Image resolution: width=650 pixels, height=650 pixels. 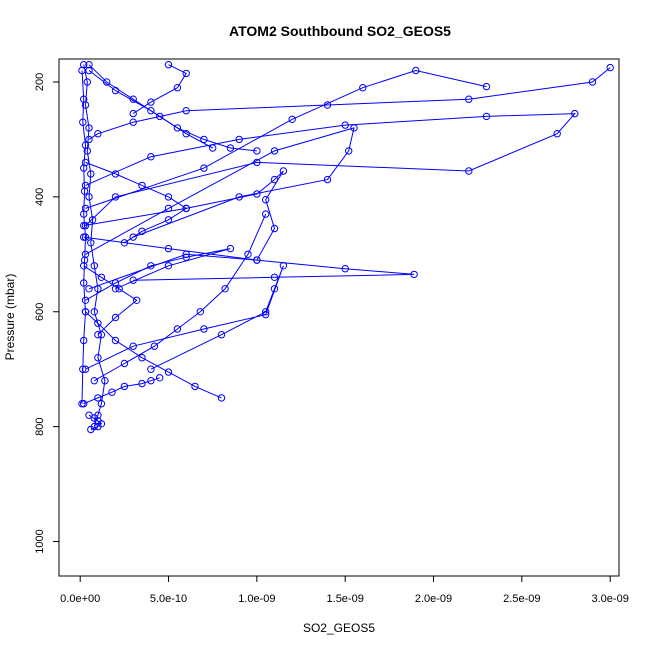 I want to click on y-tick-label: 200, so click(x=40, y=82).